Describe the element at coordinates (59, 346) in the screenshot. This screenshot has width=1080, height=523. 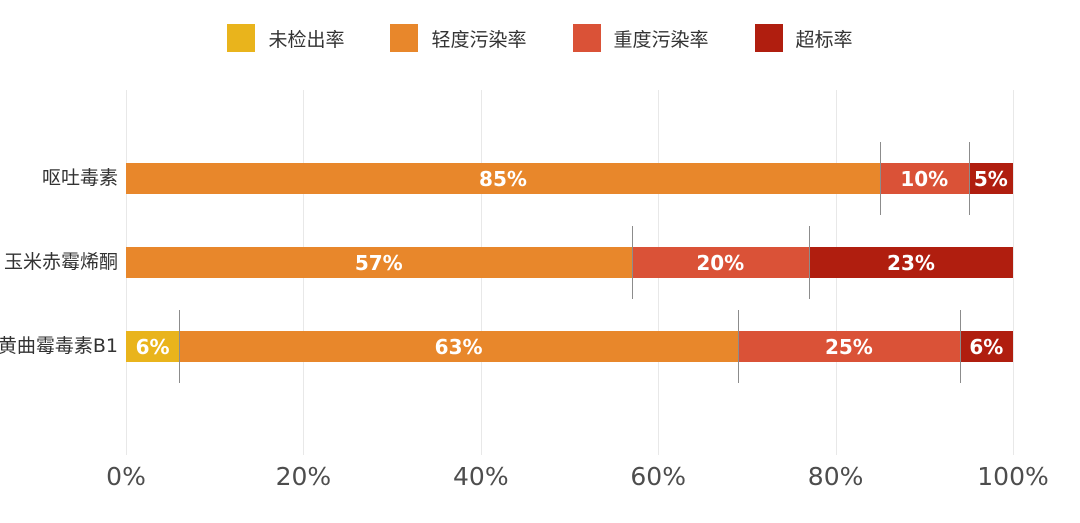
I see `category-label: 黄曲霉毒素B1` at that location.